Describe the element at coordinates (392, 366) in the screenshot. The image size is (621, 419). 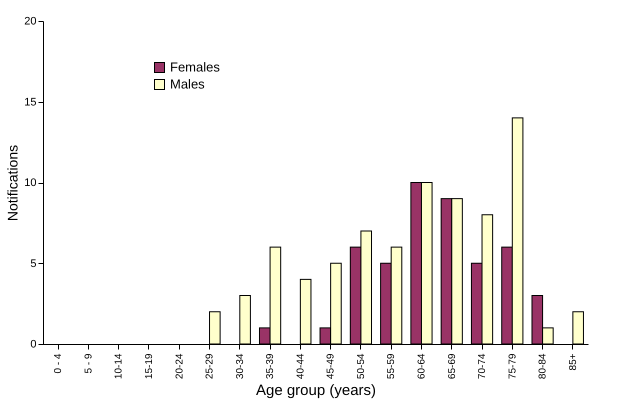
I see `x-tick-label: 55-59` at that location.